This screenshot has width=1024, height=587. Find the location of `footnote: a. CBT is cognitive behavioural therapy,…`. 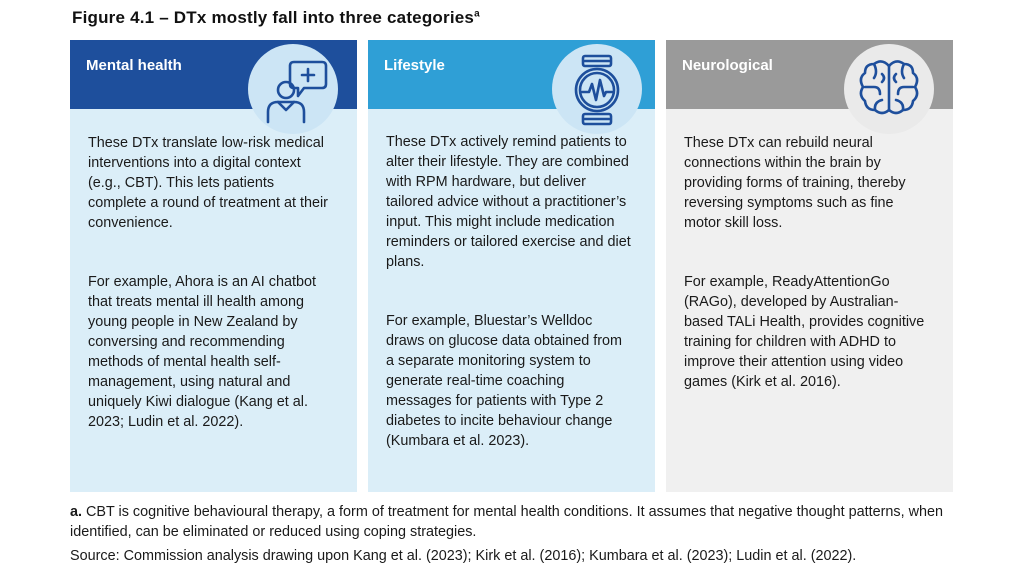

footnote: a. CBT is cognitive behavioural therapy,… is located at coordinates (515, 522).